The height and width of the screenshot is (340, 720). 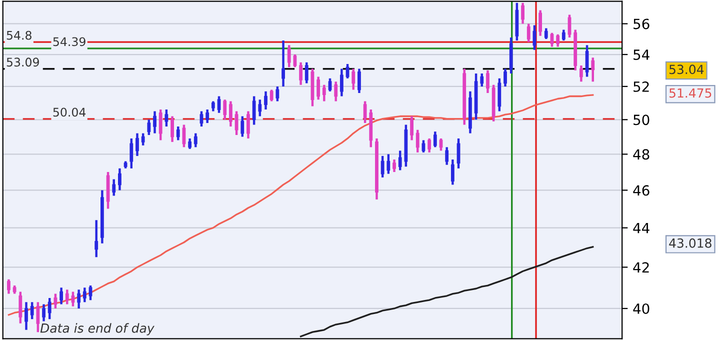 What do you see at coordinates (641, 308) in the screenshot?
I see `y-tick-label: 40` at bounding box center [641, 308].